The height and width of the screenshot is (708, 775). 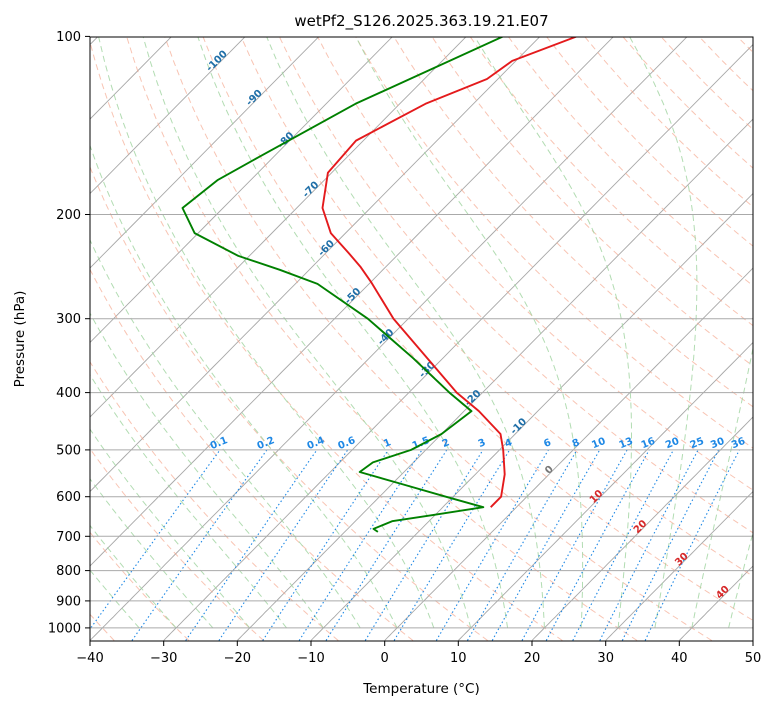 I want to click on x-axis-label: Temperature (°C), so click(x=421, y=689).